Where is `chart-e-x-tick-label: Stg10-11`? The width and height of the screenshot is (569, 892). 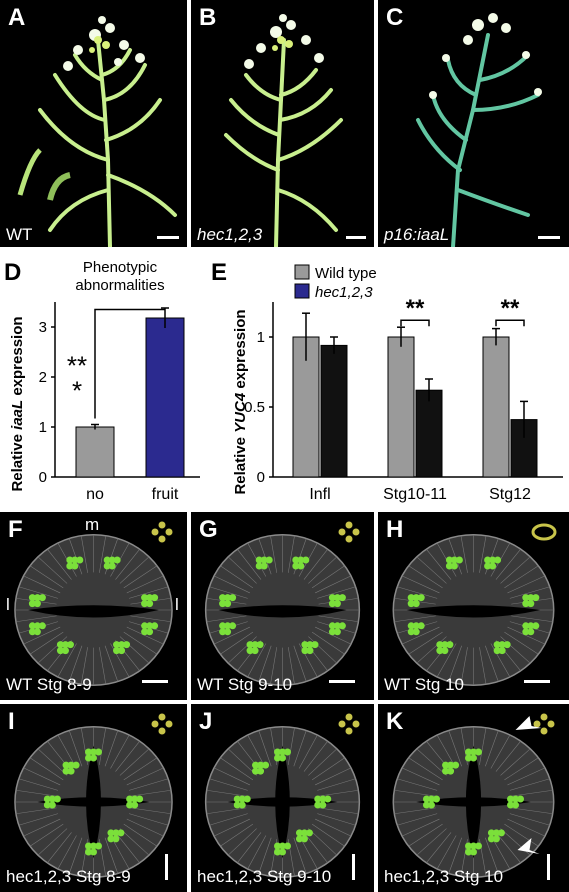 chart-e-x-tick-label: Stg10-11 is located at coordinates (415, 494).